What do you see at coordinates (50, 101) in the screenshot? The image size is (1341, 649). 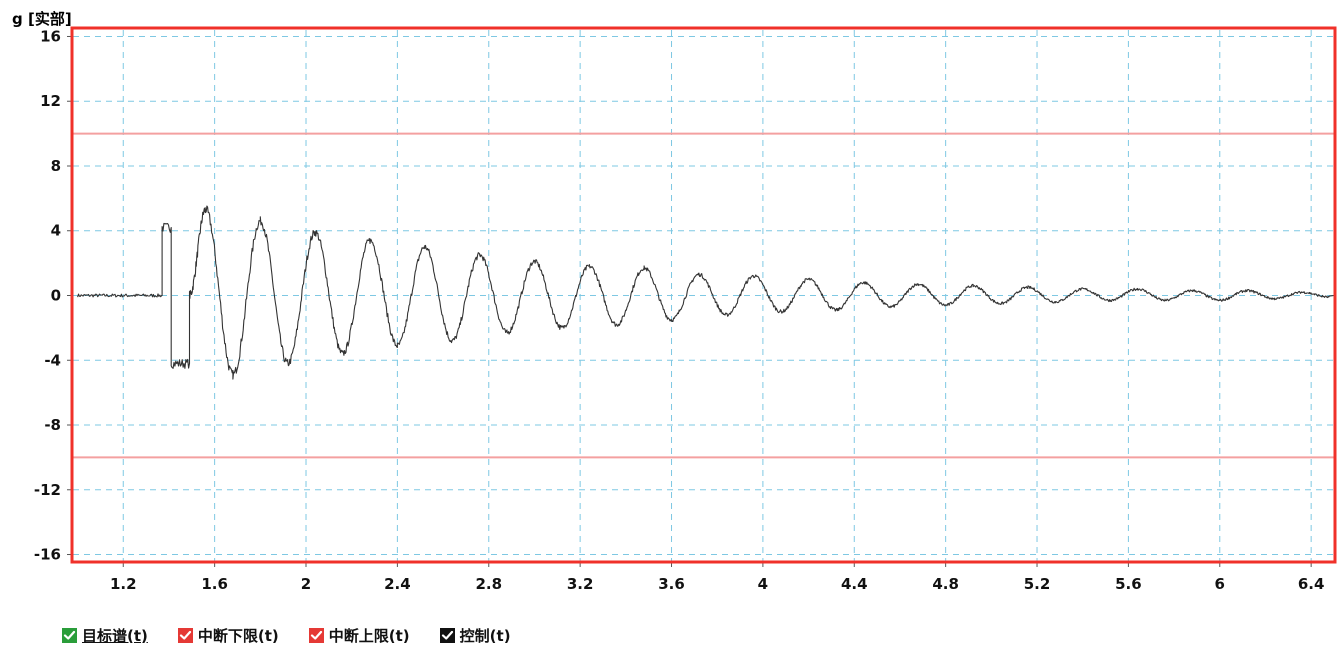 I see `y-tick-label: 12` at bounding box center [50, 101].